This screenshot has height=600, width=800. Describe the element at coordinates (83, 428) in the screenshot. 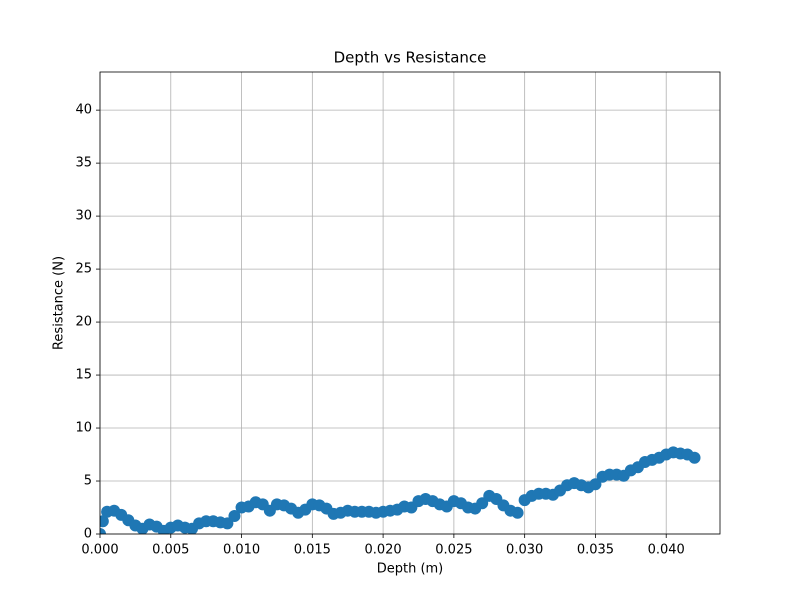

I see `y-tick-label: 10` at that location.